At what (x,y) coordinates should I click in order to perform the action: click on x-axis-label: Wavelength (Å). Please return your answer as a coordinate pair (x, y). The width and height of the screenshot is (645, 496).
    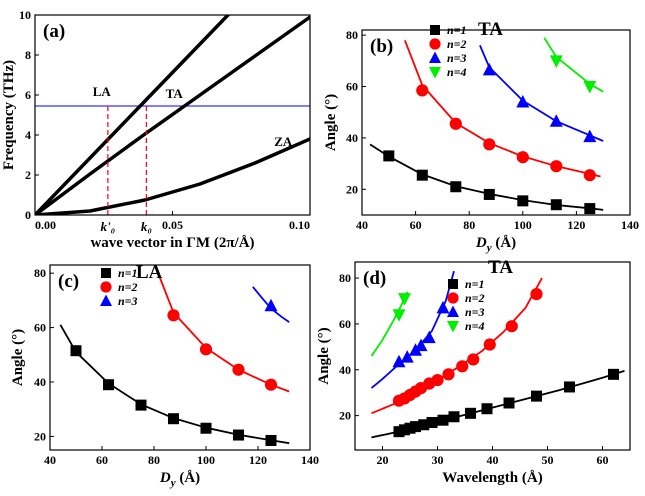
    Looking at the image, I should click on (492, 478).